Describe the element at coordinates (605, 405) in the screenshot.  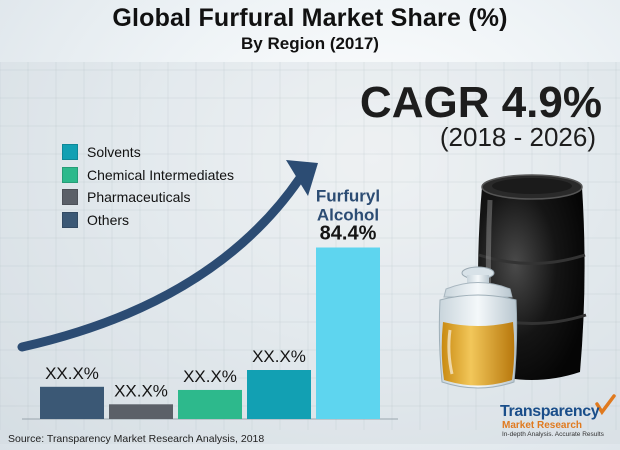
I see `logo-check-icon` at that location.